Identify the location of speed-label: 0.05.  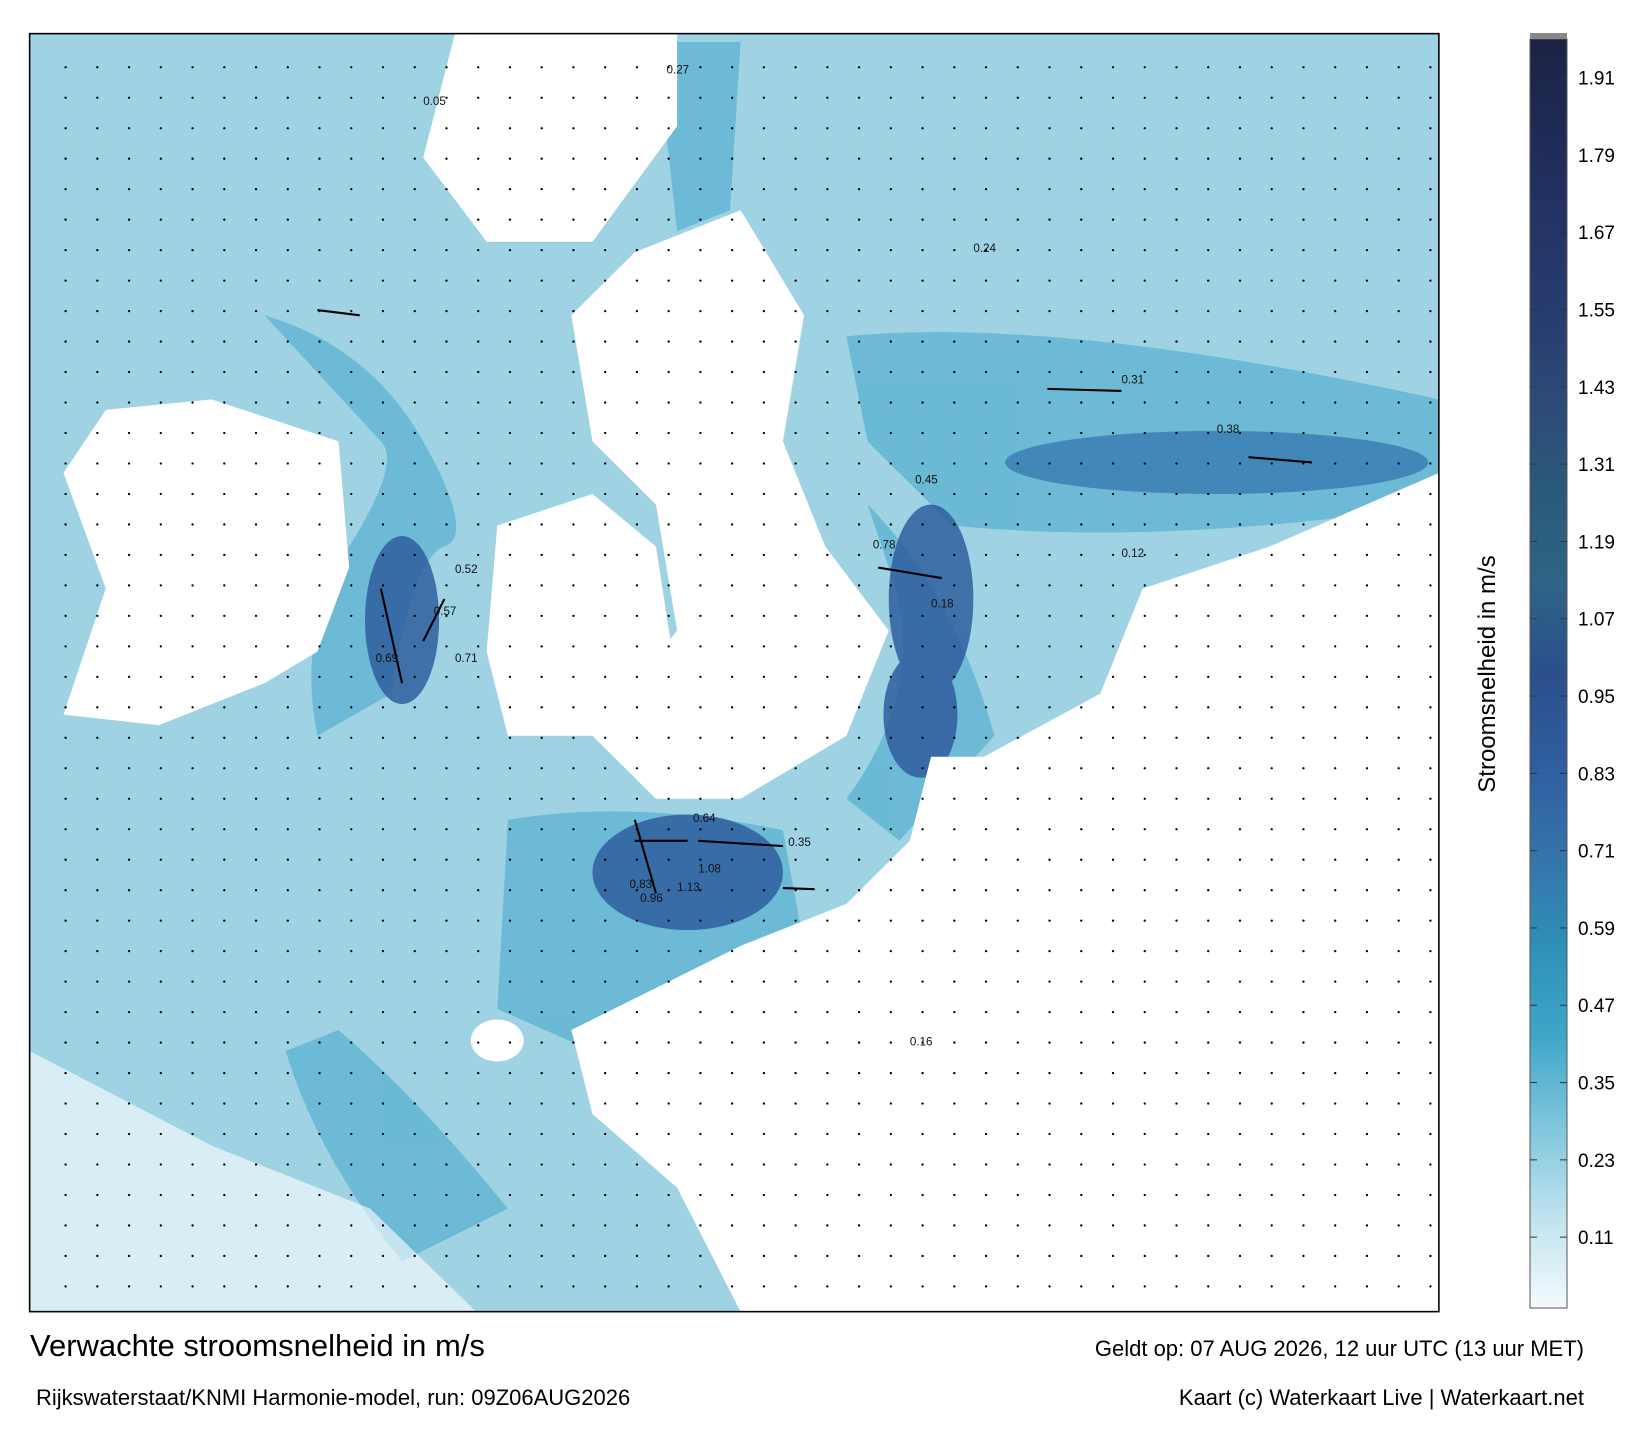
(434, 102).